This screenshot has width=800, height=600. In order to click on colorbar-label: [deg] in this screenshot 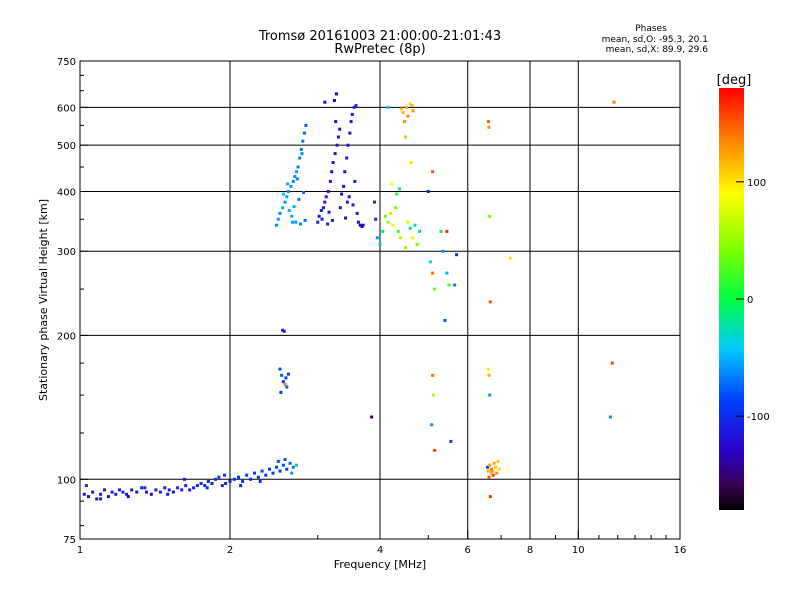, I will do `click(734, 80)`.